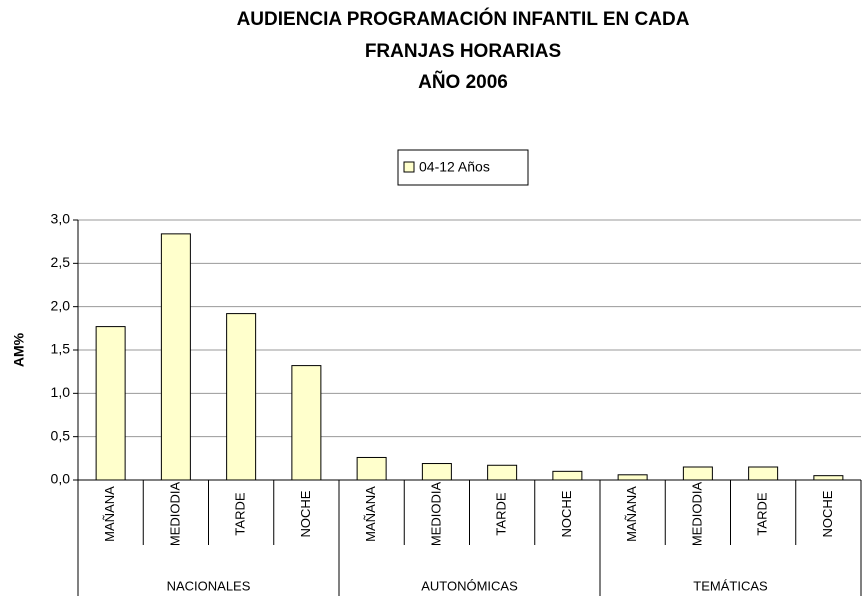  What do you see at coordinates (61, 219) in the screenshot?
I see `y-tick-label: 3,0` at bounding box center [61, 219].